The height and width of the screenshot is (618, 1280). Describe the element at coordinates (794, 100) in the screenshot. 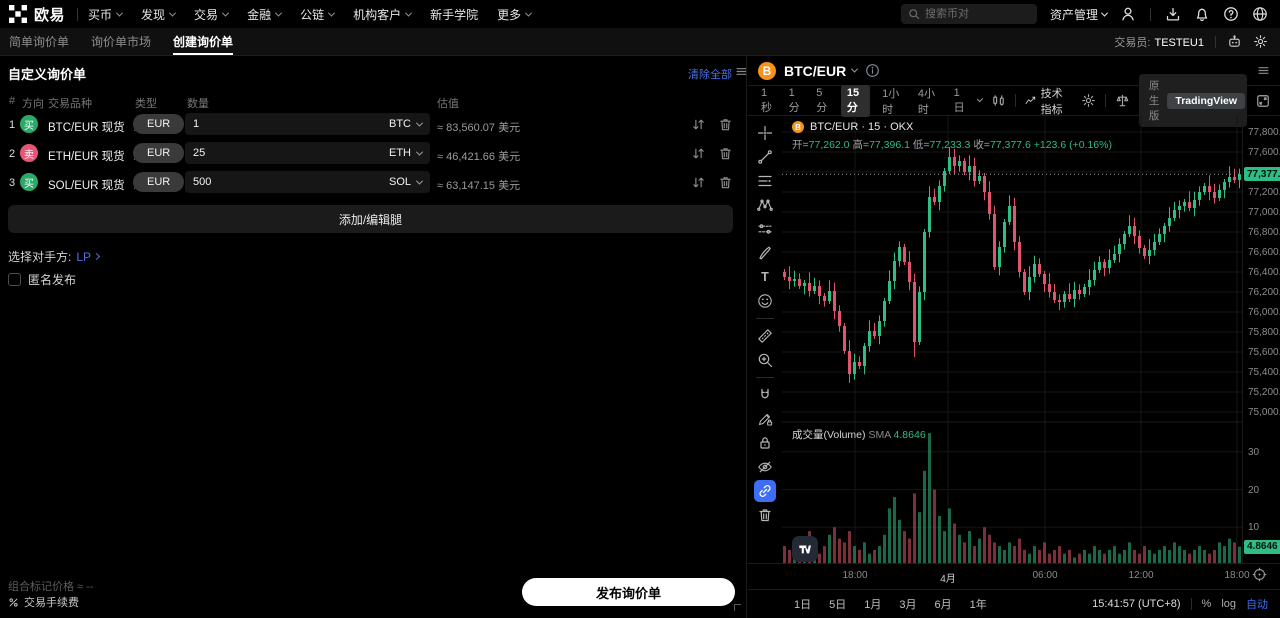

I see `timeframe-1m: 1分` at that location.